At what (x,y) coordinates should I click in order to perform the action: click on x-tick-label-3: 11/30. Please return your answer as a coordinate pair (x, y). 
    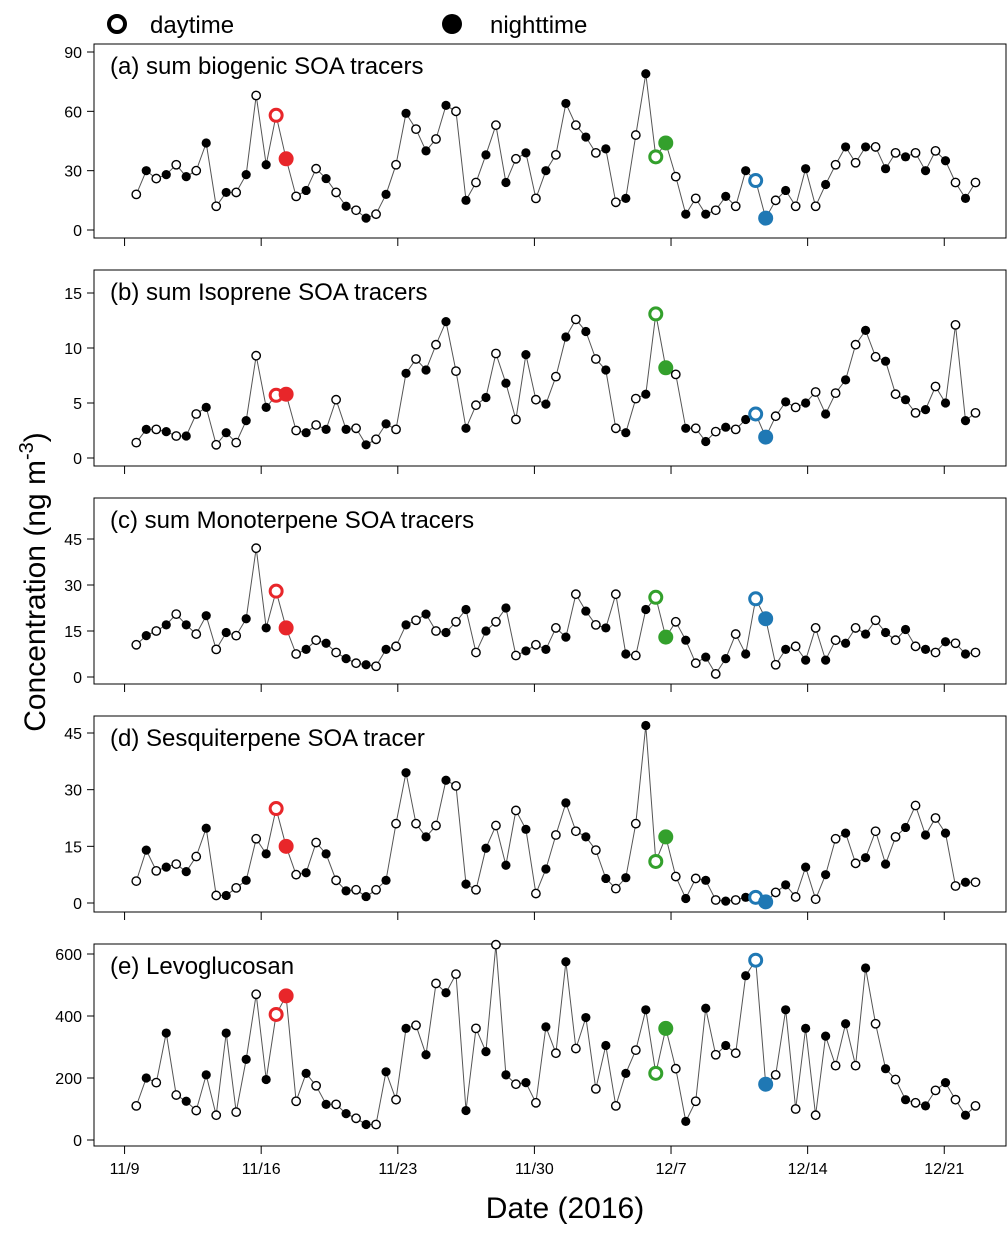
    Looking at the image, I should click on (534, 1169).